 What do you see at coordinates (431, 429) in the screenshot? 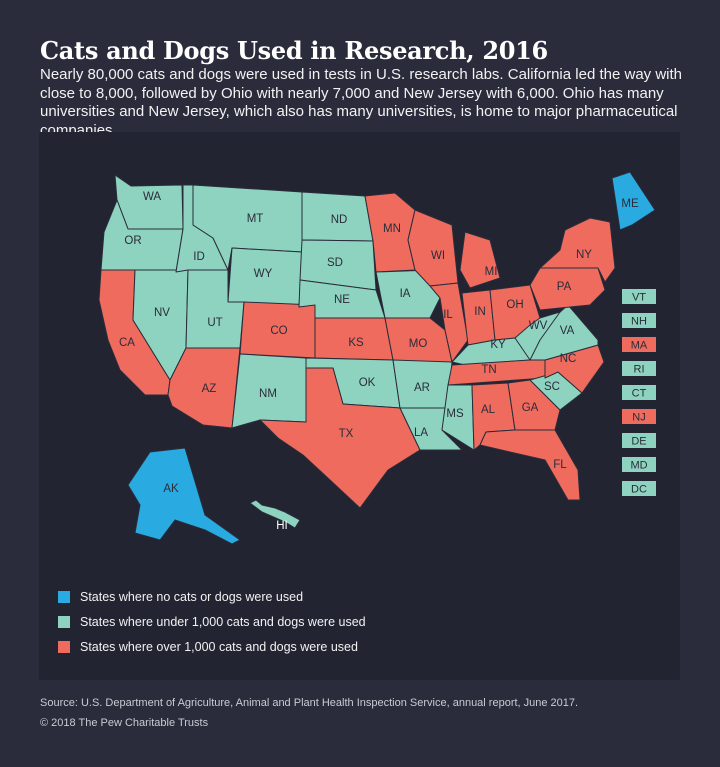
I see `state-la` at bounding box center [431, 429].